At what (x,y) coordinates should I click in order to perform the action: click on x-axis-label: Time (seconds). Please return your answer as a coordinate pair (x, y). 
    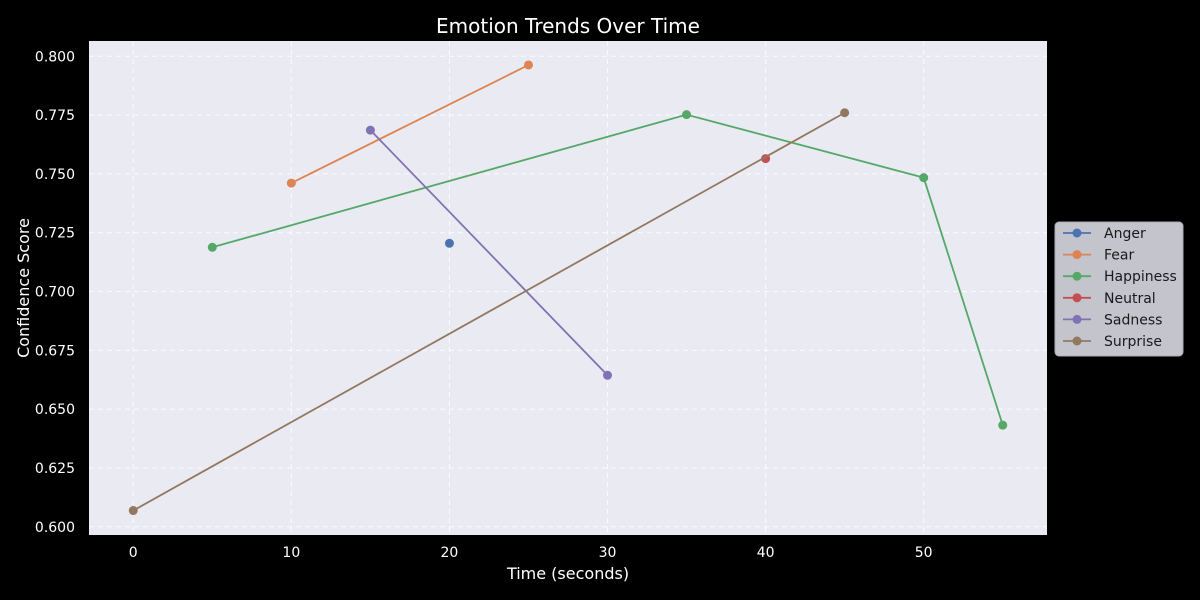
    Looking at the image, I should click on (567, 573).